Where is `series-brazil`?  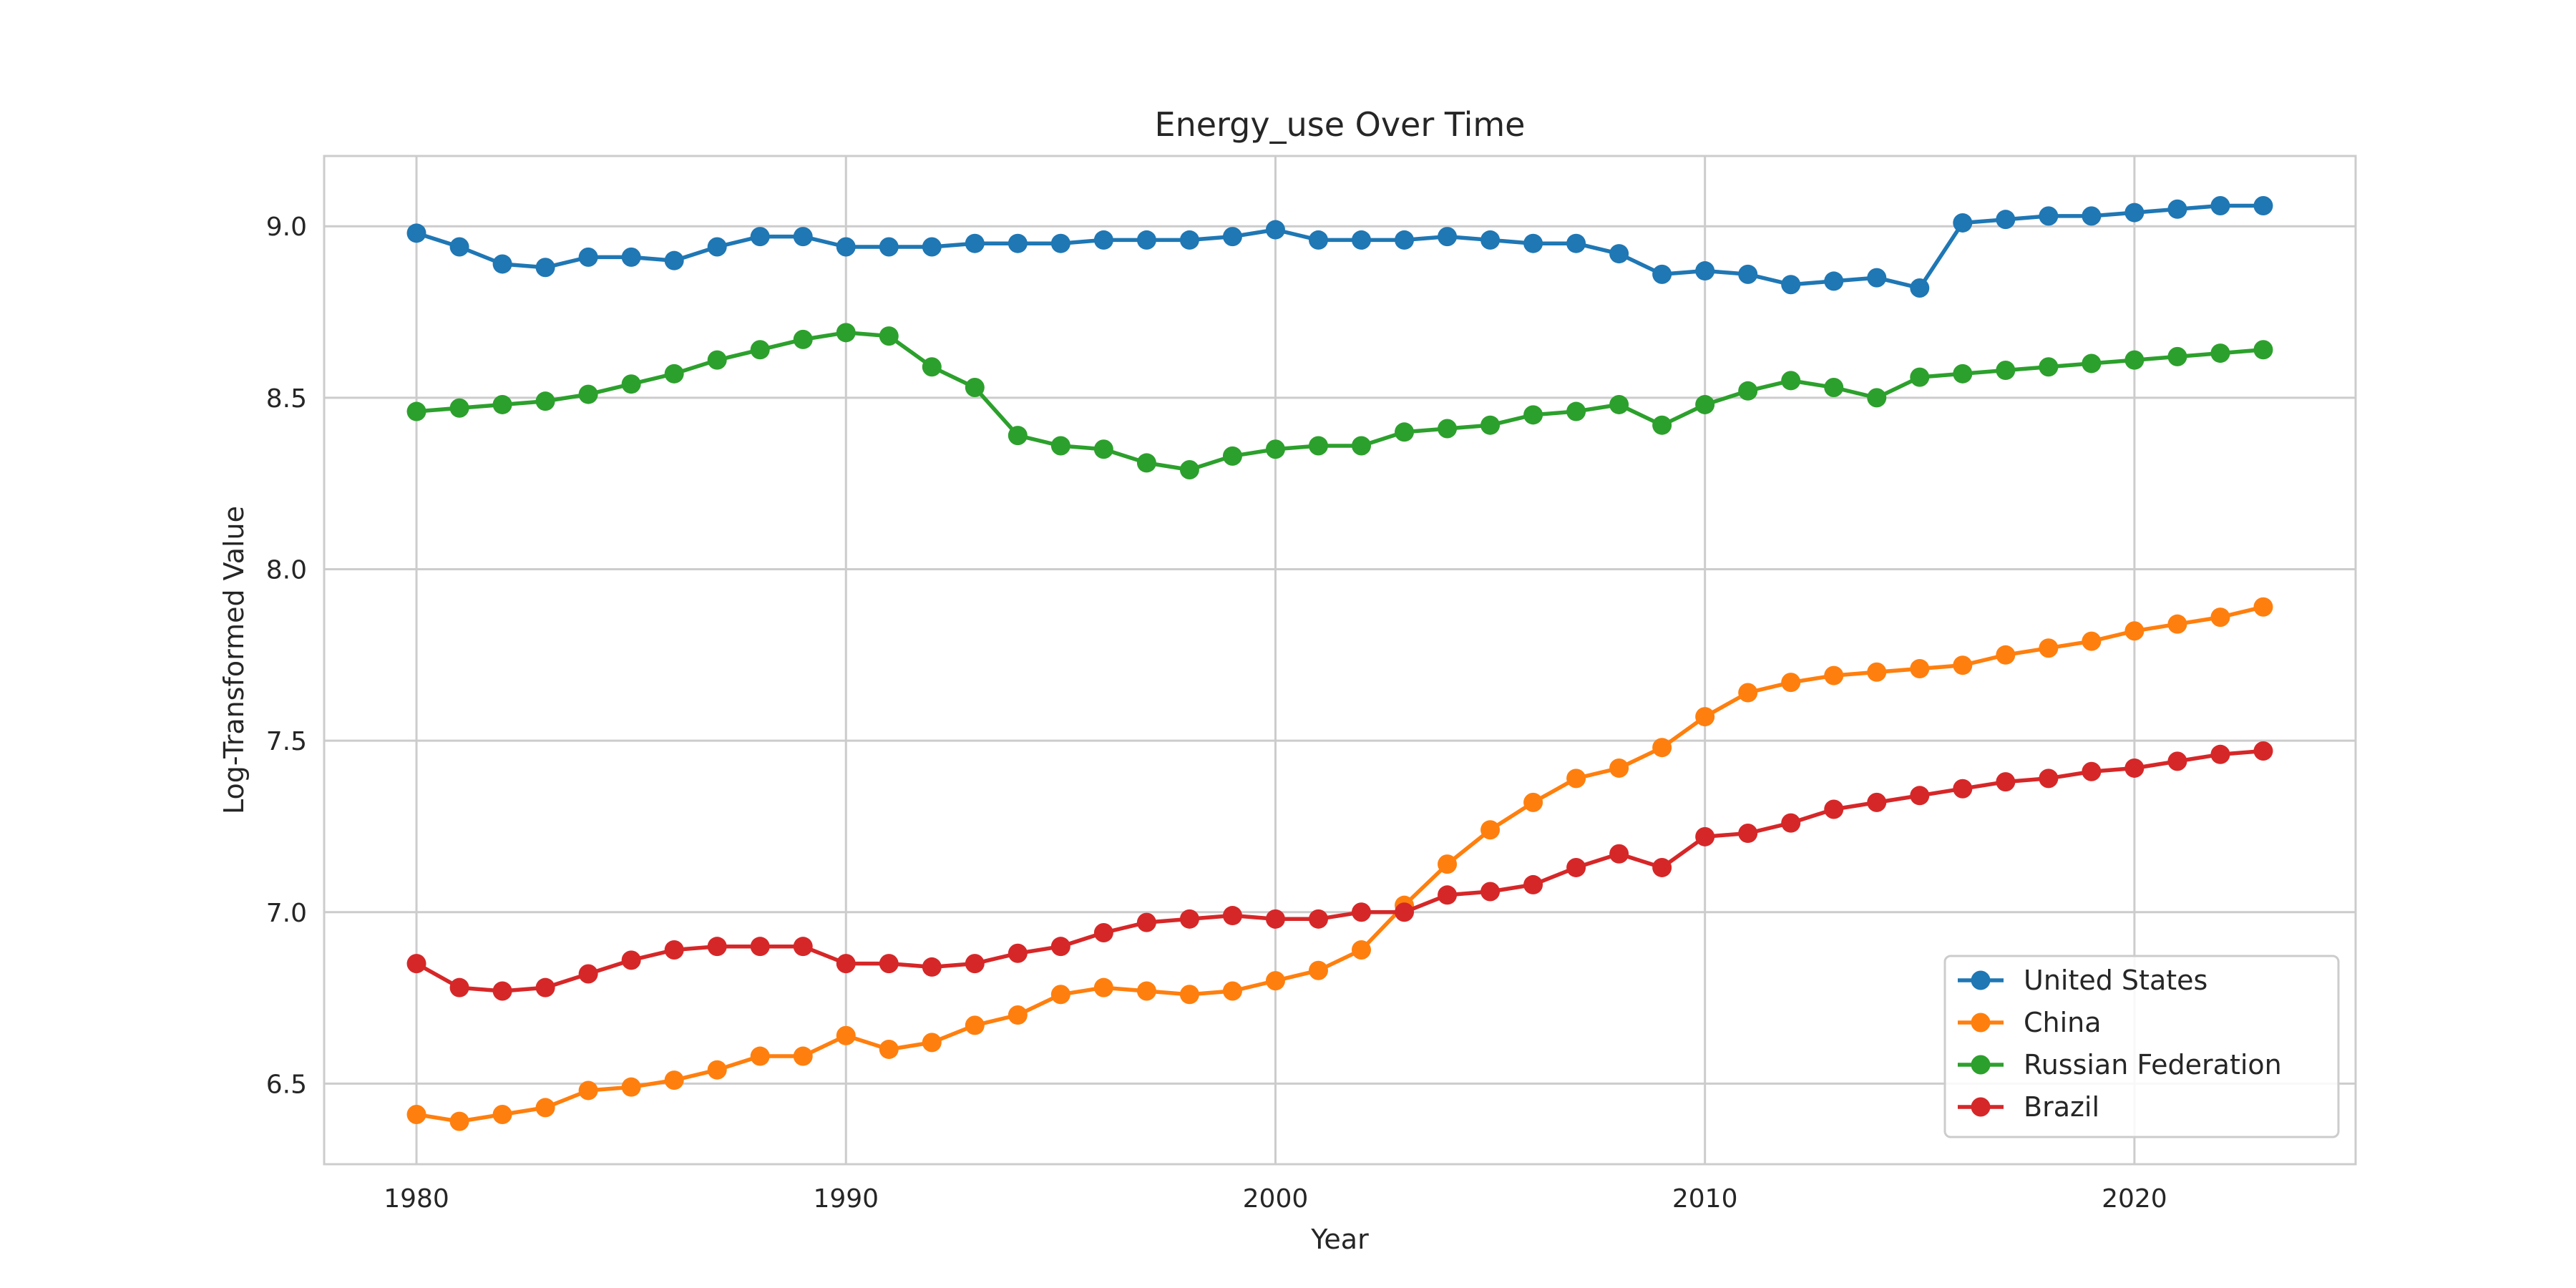
series-brazil is located at coordinates (1339, 871).